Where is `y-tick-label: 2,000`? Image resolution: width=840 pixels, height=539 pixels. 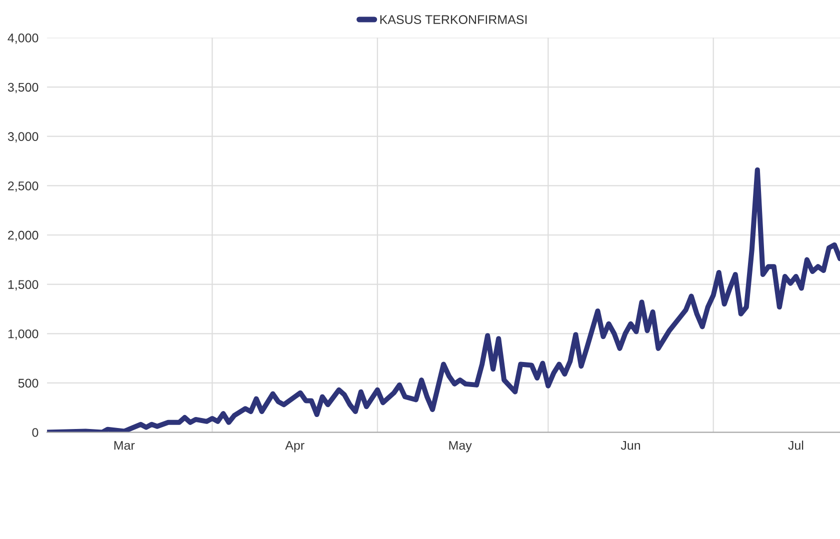 y-tick-label: 2,000 is located at coordinates (23, 236).